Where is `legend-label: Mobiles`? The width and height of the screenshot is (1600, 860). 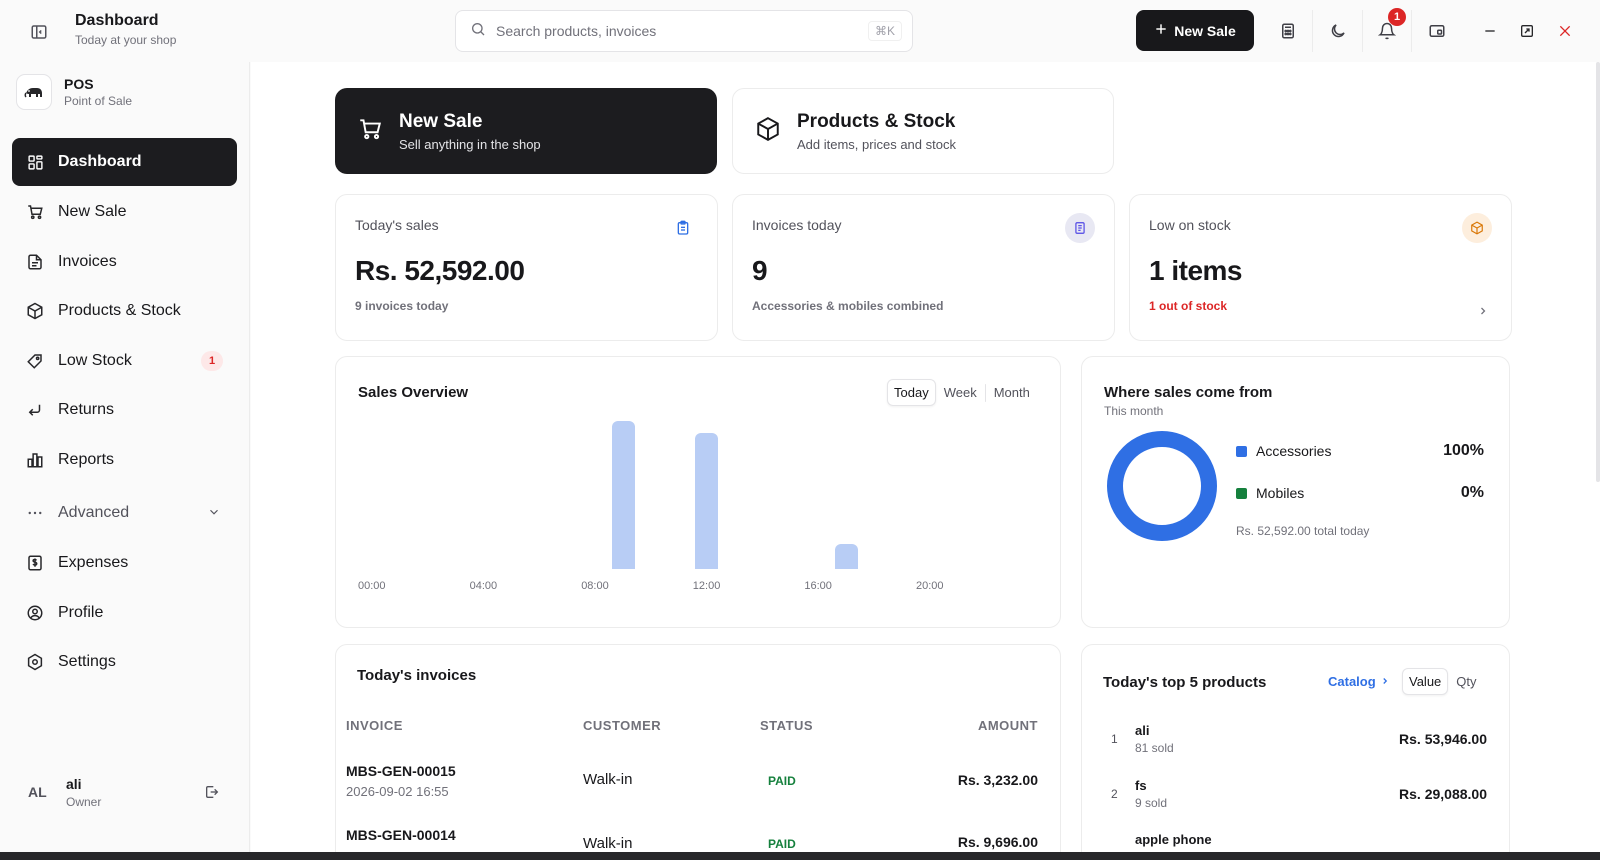
legend-label: Mobiles is located at coordinates (1280, 493).